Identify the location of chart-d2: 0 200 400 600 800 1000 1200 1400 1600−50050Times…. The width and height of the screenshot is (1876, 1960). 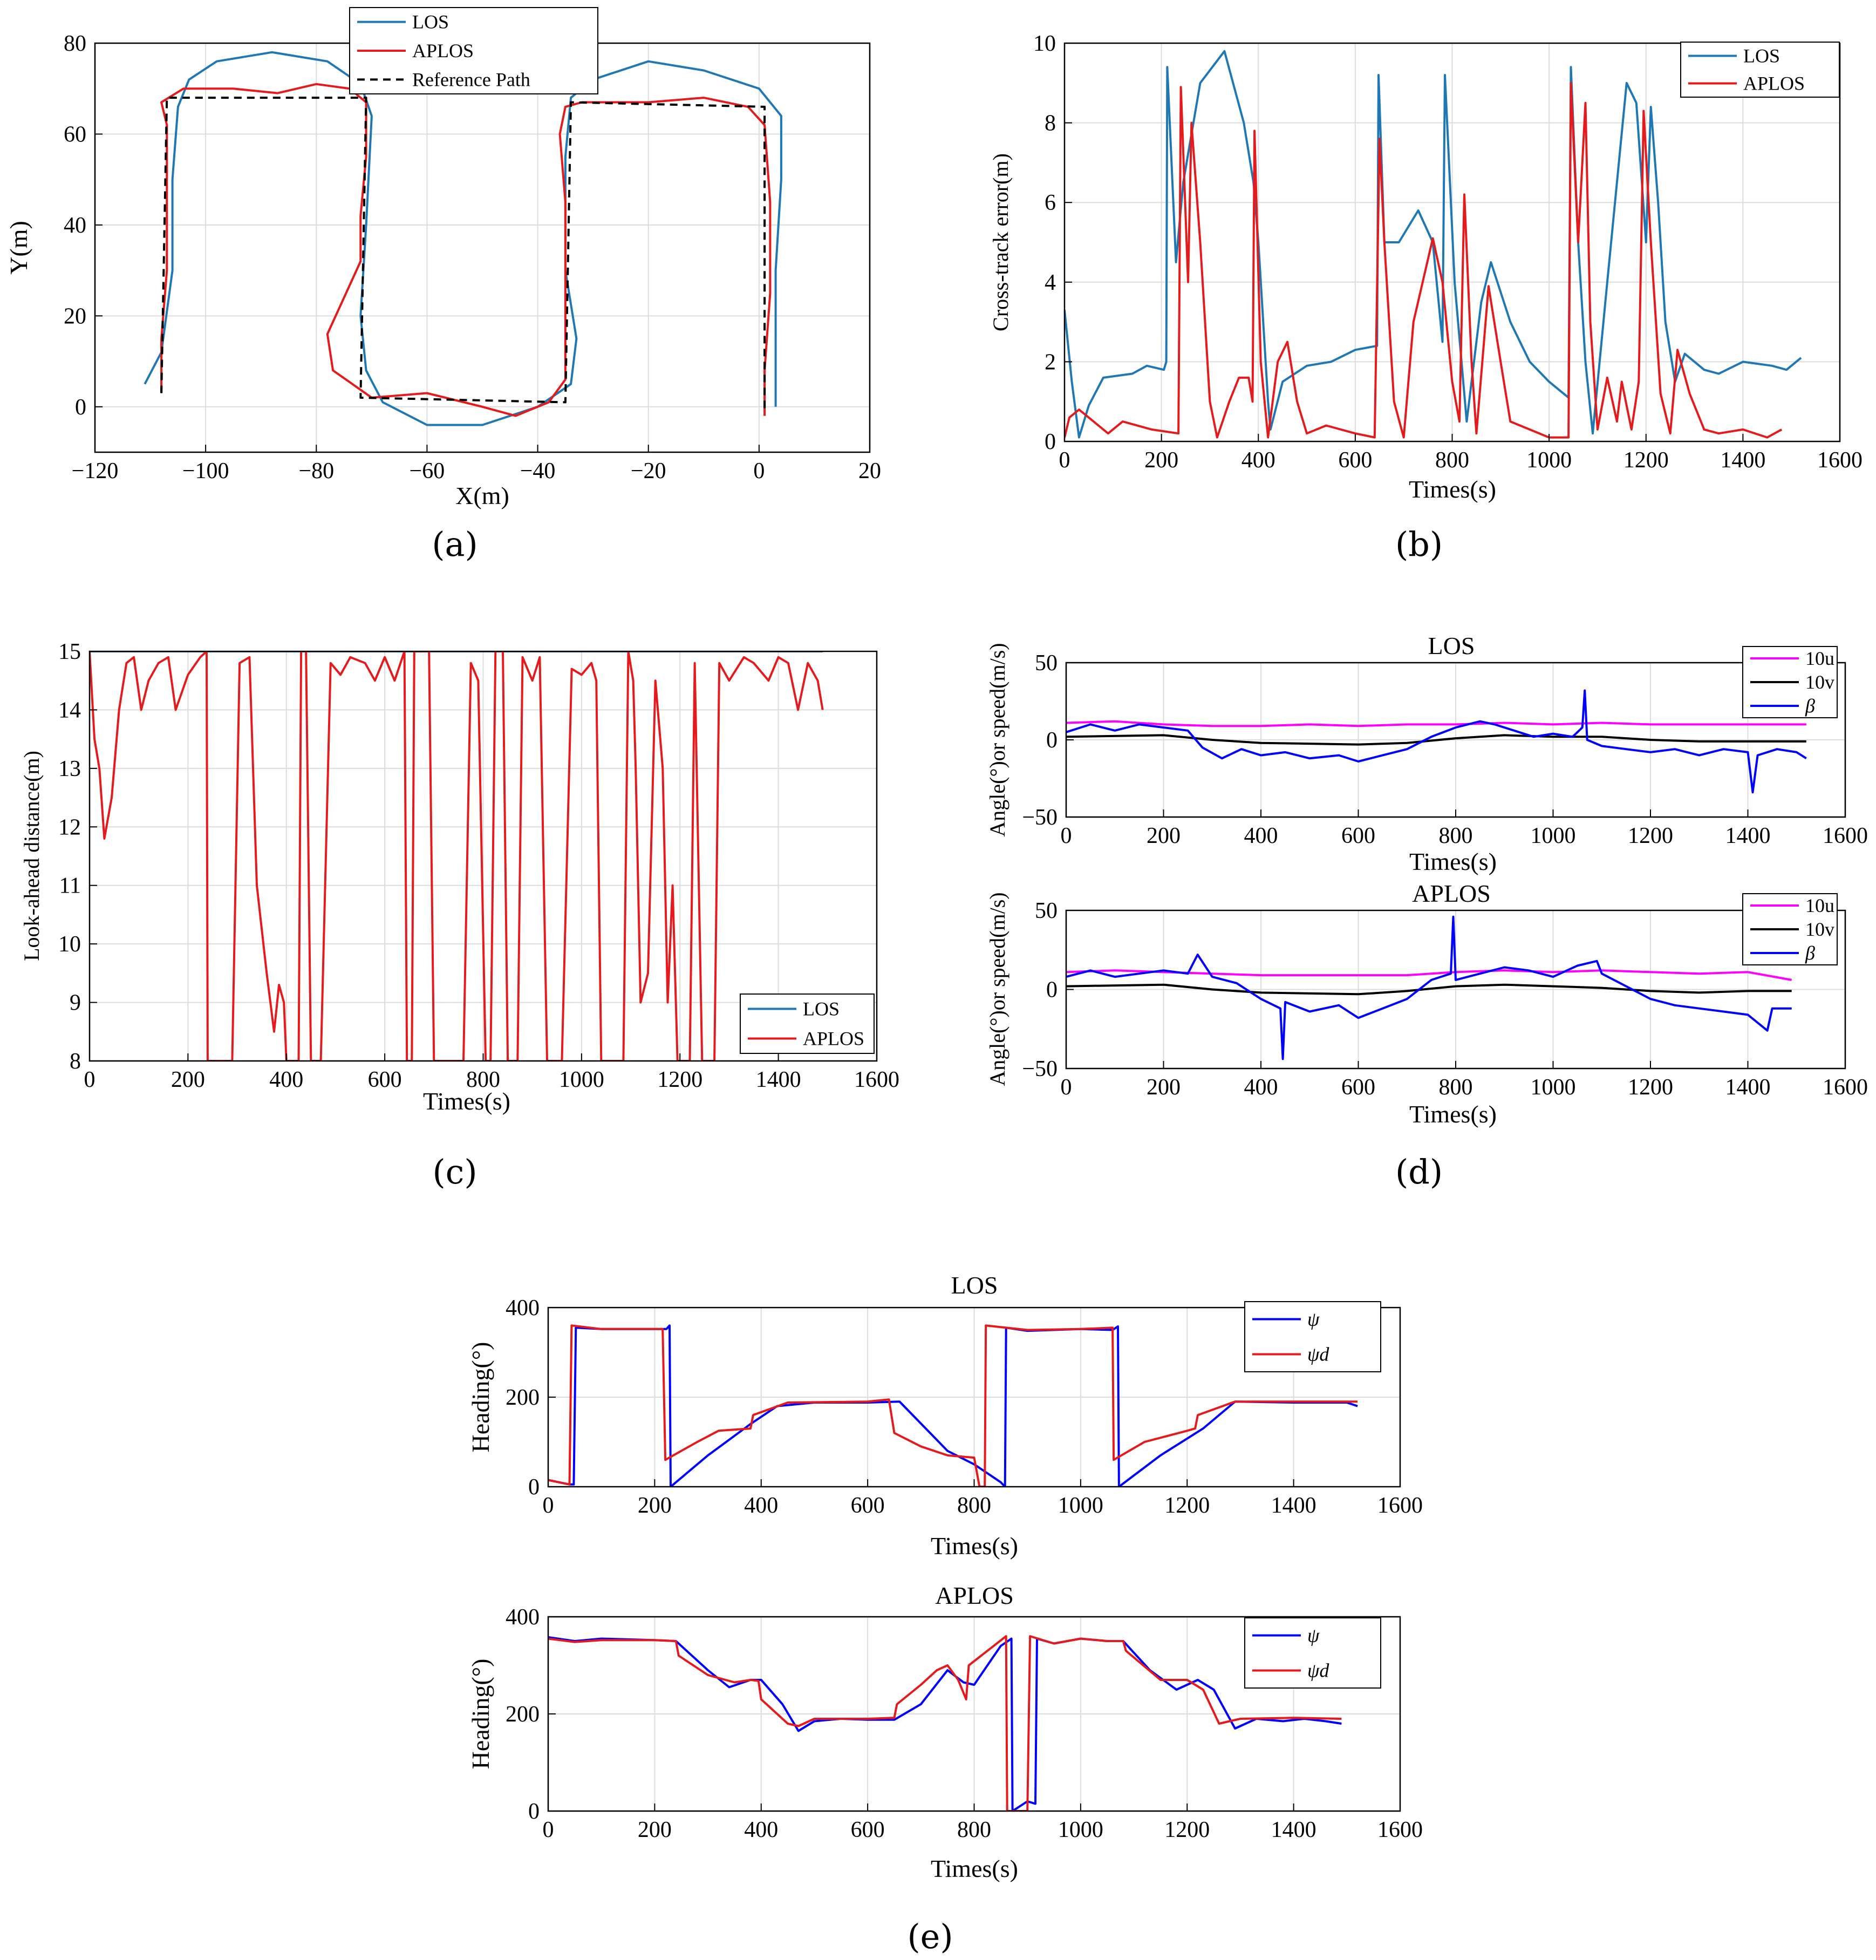
(1426, 1004).